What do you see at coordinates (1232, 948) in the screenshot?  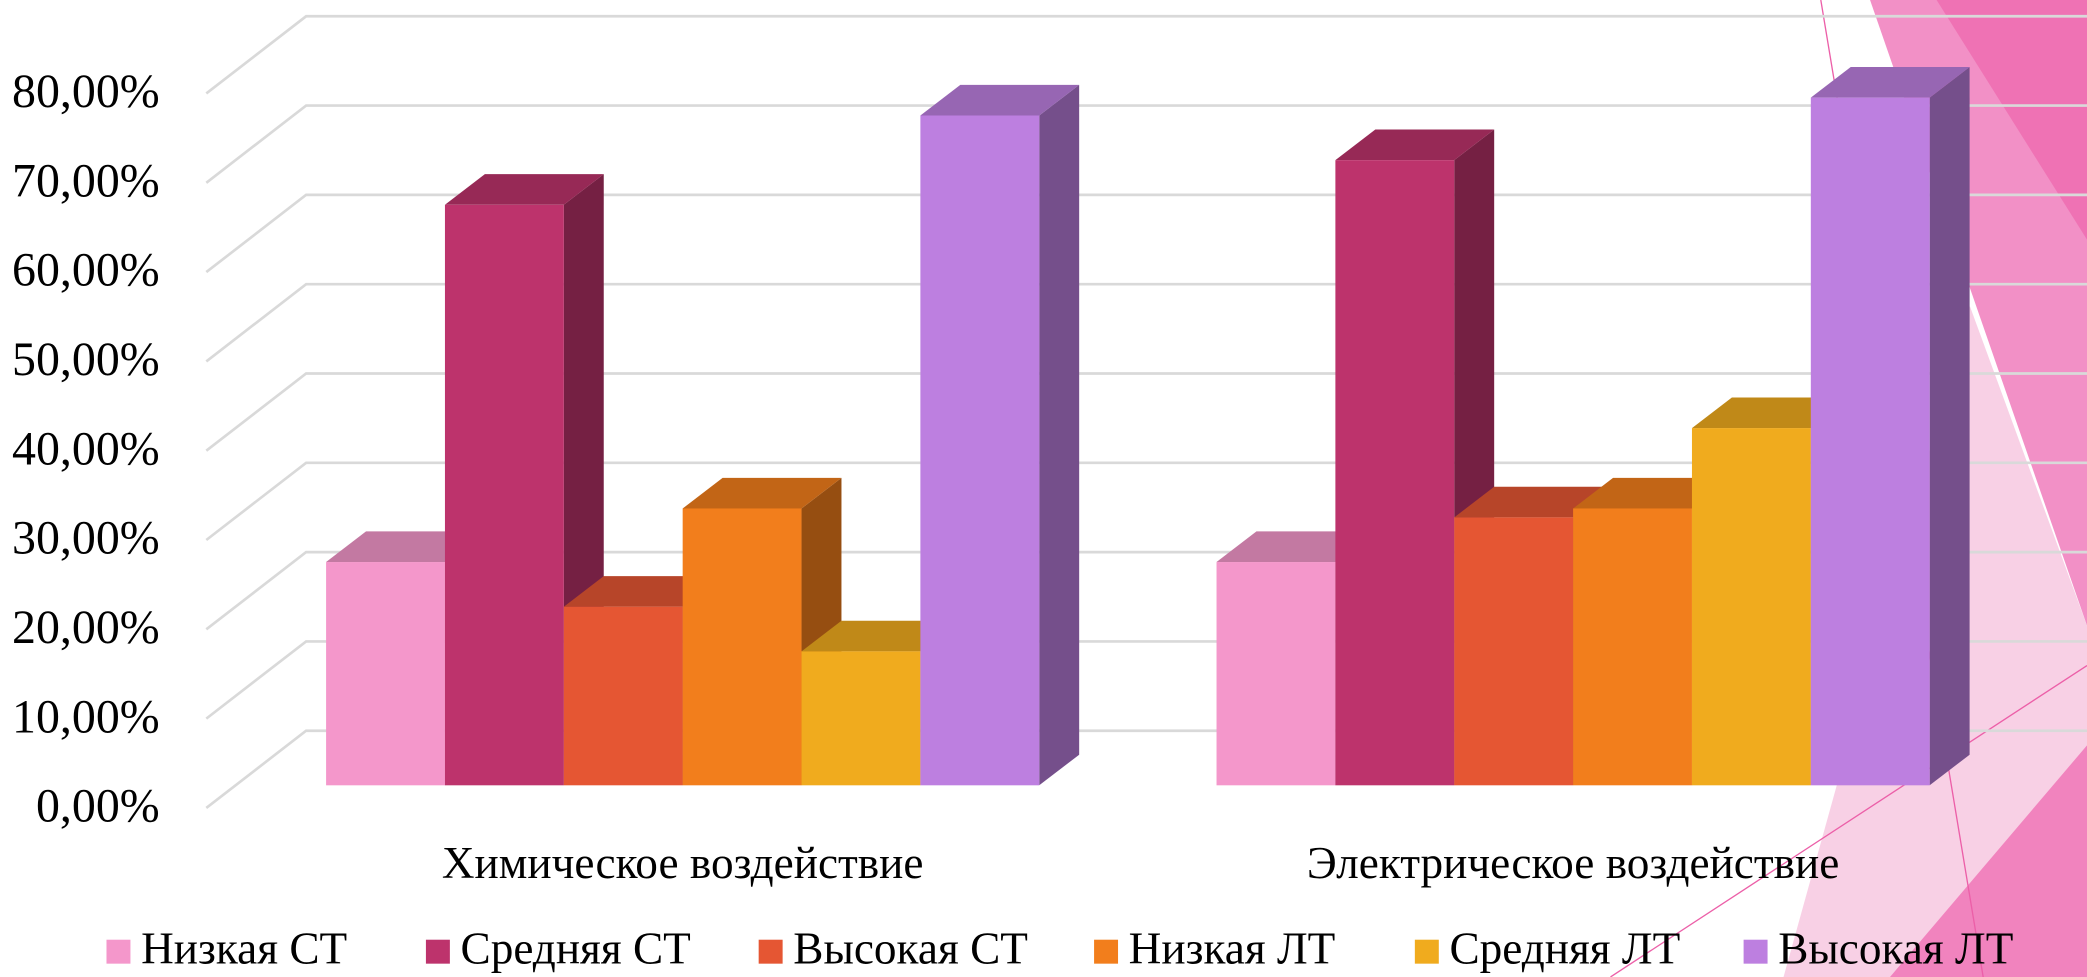 I see `legend-label: Низкая ЛТ` at bounding box center [1232, 948].